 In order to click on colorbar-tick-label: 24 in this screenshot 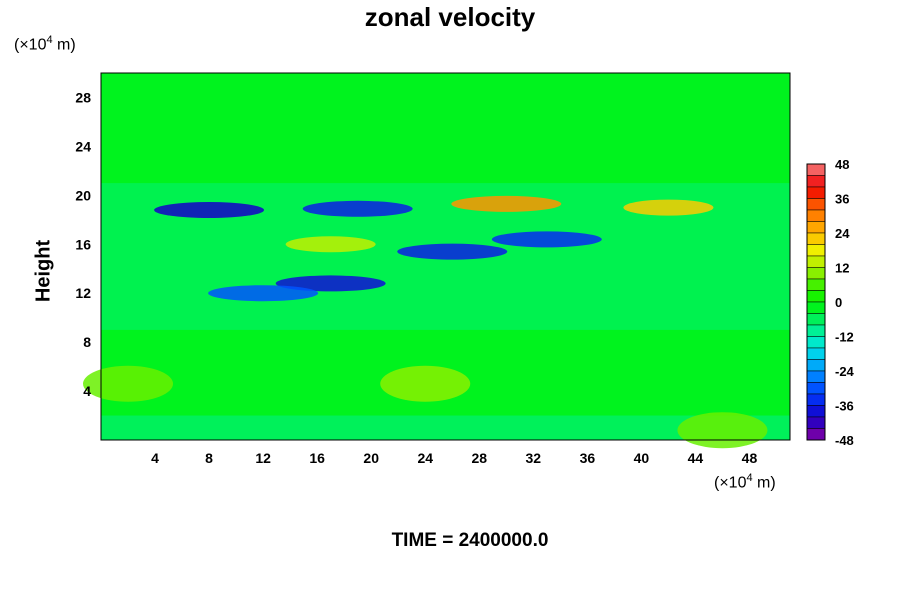, I will do `click(842, 233)`.